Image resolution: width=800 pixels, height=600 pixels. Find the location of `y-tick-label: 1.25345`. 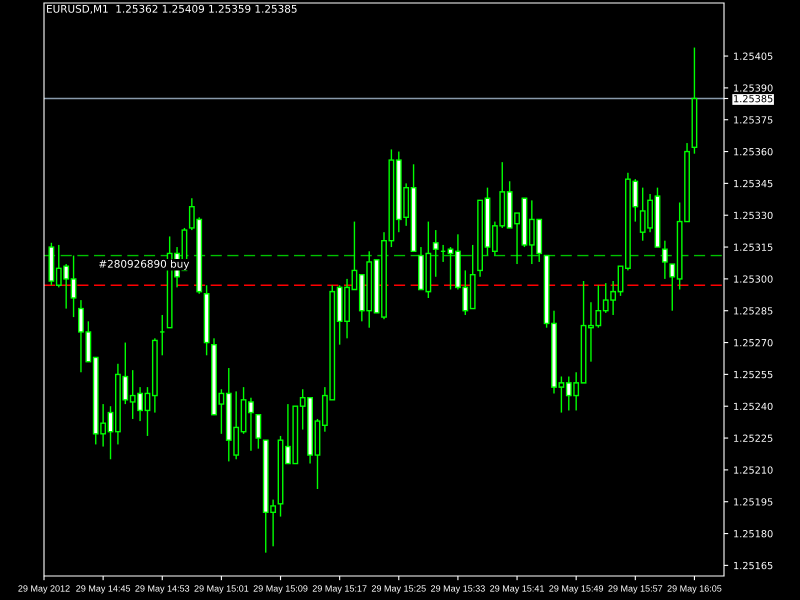

y-tick-label: 1.25345 is located at coordinates (753, 184).